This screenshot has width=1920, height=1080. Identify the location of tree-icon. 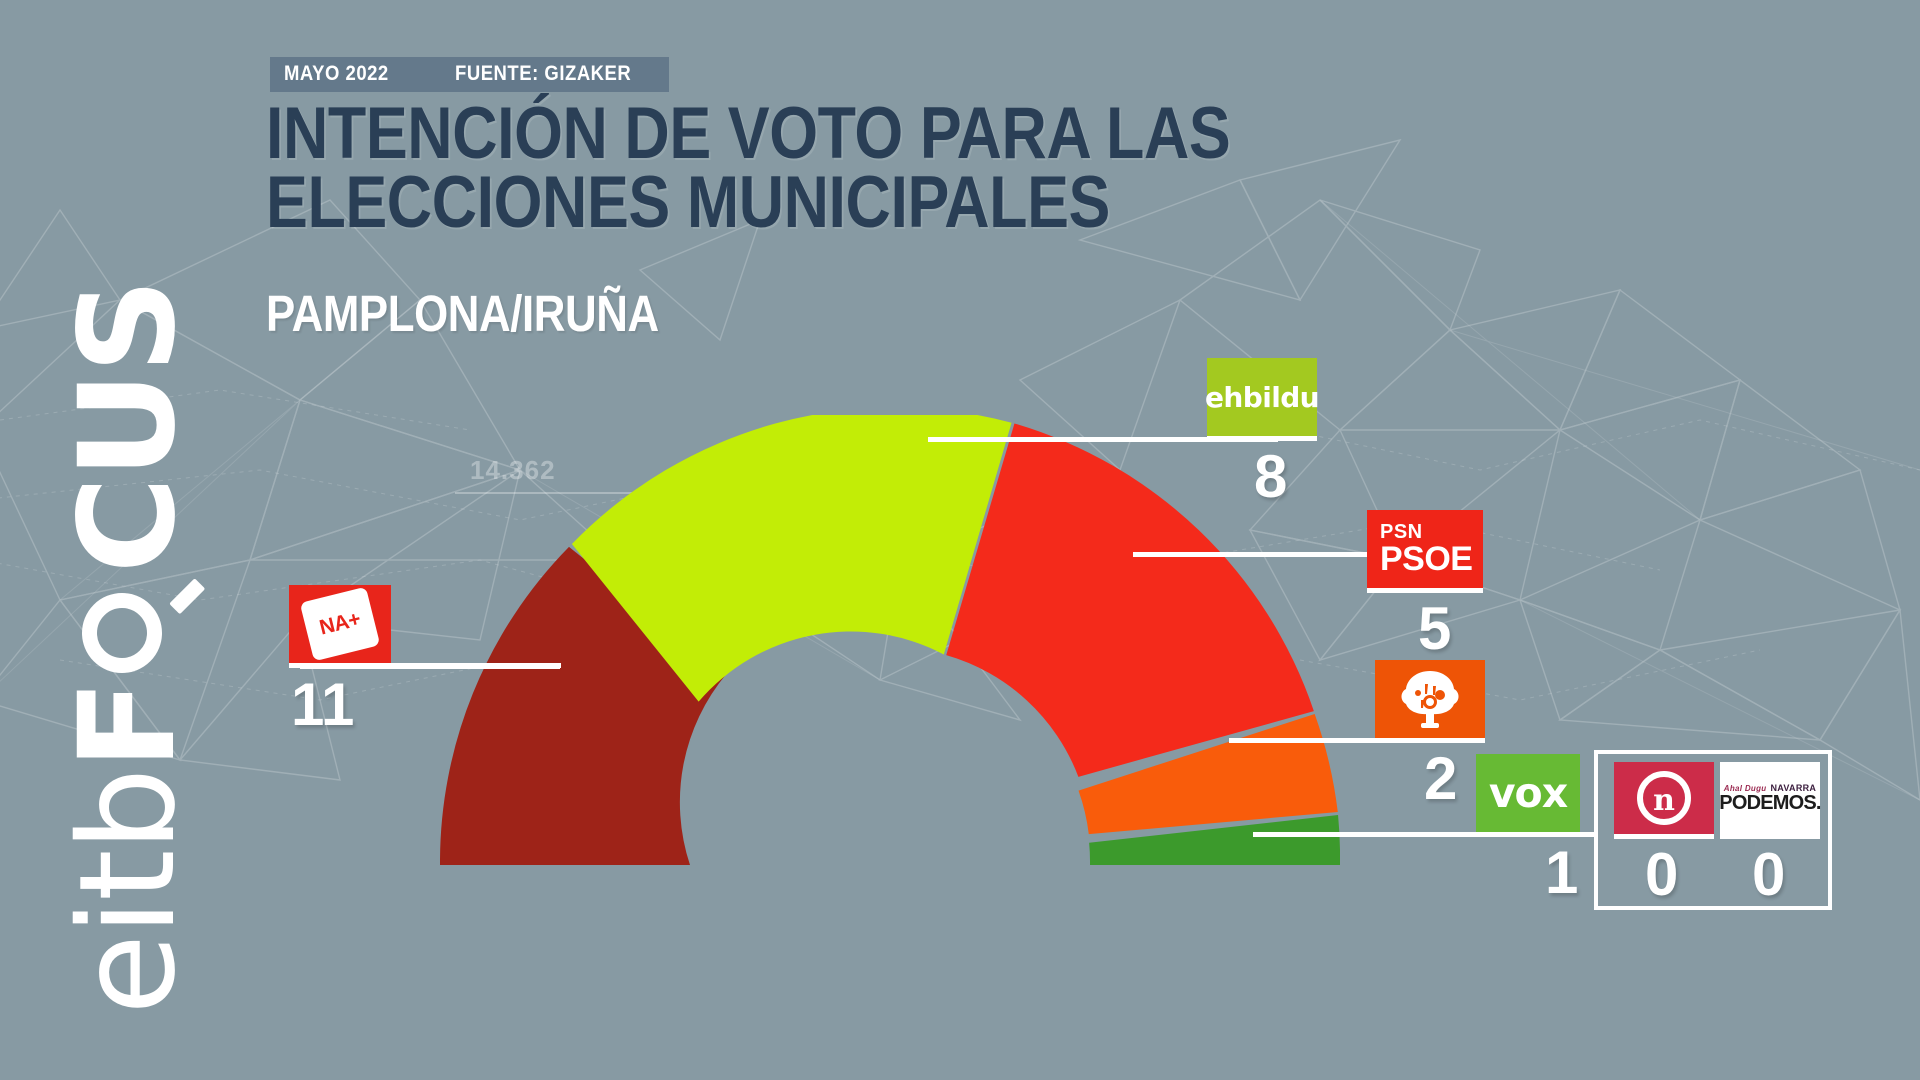
(1430, 699).